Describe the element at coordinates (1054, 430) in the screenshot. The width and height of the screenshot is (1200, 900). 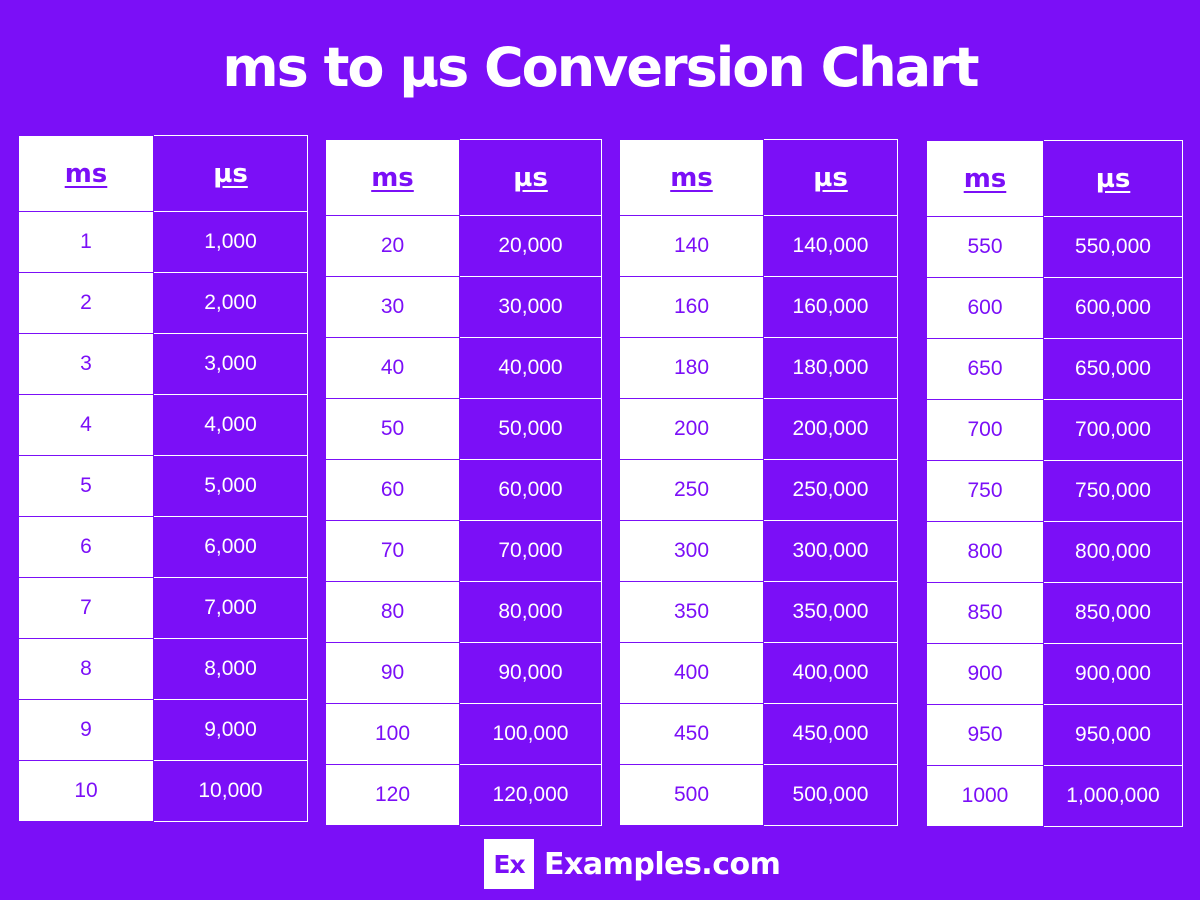
I see `table-row: 700 700,000` at that location.